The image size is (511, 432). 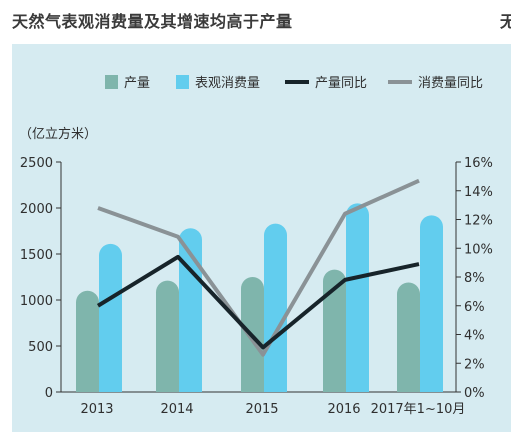 What do you see at coordinates (49, 393) in the screenshot?
I see `left-axis-tick-label: 0` at bounding box center [49, 393].